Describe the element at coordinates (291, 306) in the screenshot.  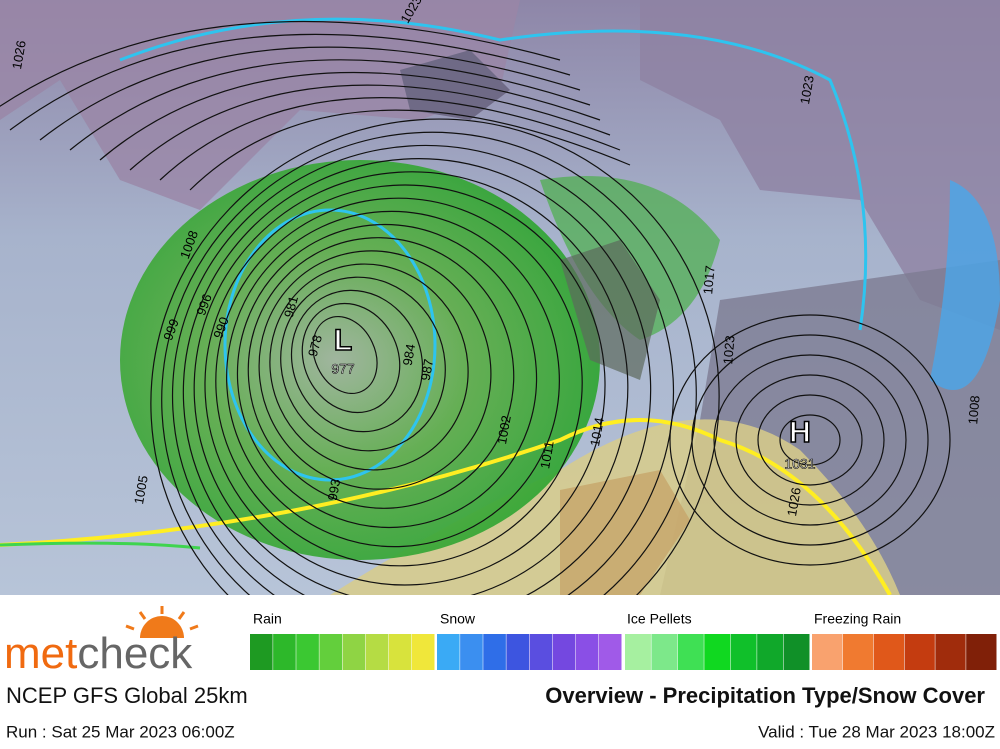
I see `pressure-label: 981` at that location.